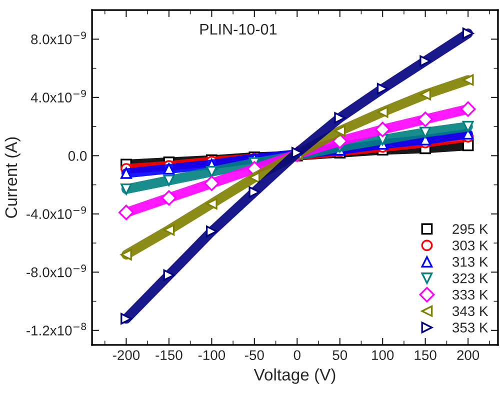 The width and height of the screenshot is (503, 403). Describe the element at coordinates (58, 96) in the screenshot. I see `y-tick-label: 4.0x10$^{−9}$` at that location.